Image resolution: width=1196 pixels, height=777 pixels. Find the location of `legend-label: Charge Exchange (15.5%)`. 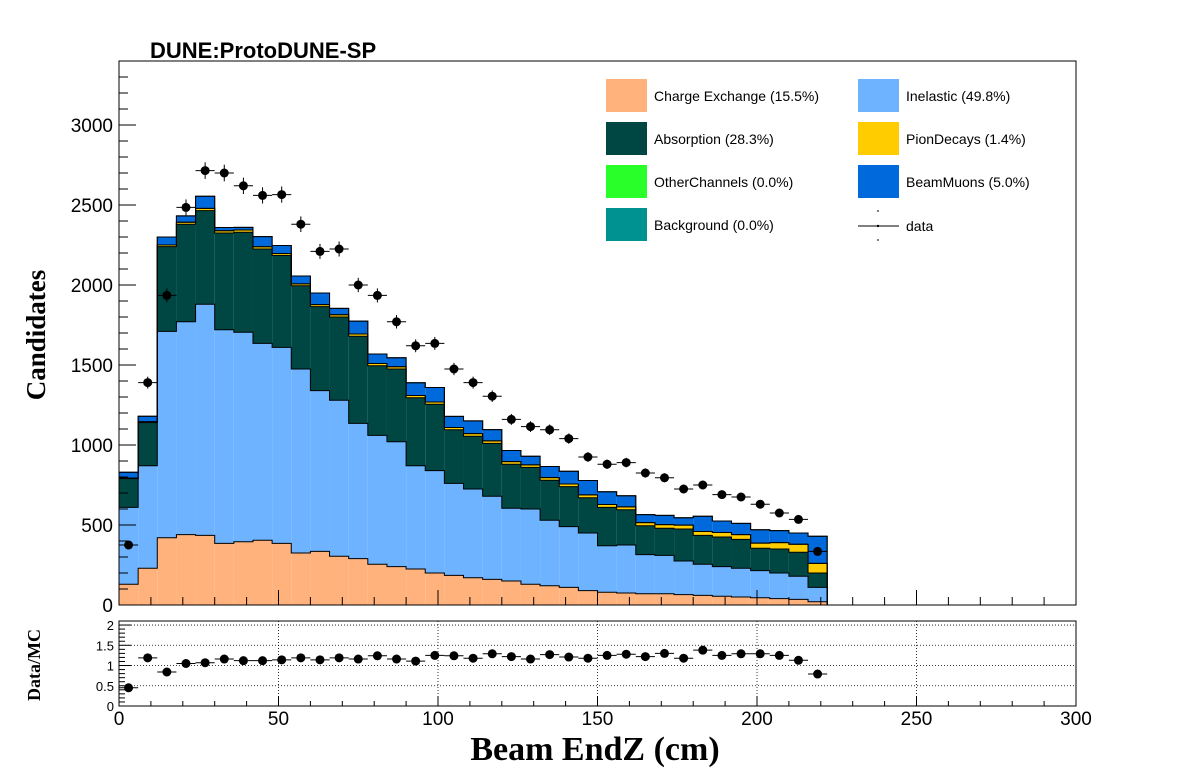

legend-label: Charge Exchange (15.5%) is located at coordinates (736, 96).